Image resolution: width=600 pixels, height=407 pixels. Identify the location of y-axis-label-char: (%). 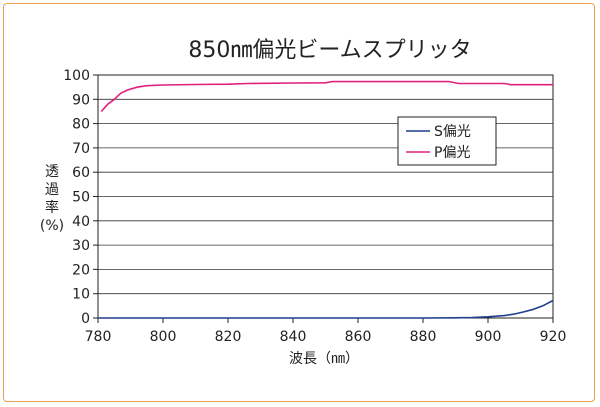
(52, 226).